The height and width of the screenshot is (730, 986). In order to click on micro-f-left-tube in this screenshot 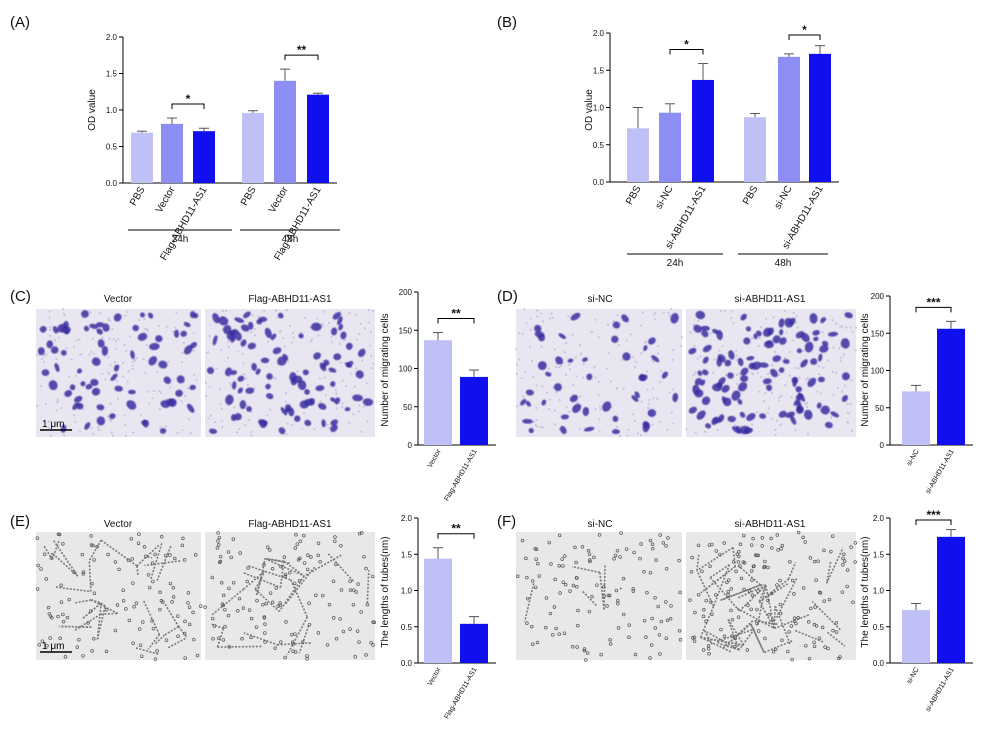, I will do `click(620, 589)`.